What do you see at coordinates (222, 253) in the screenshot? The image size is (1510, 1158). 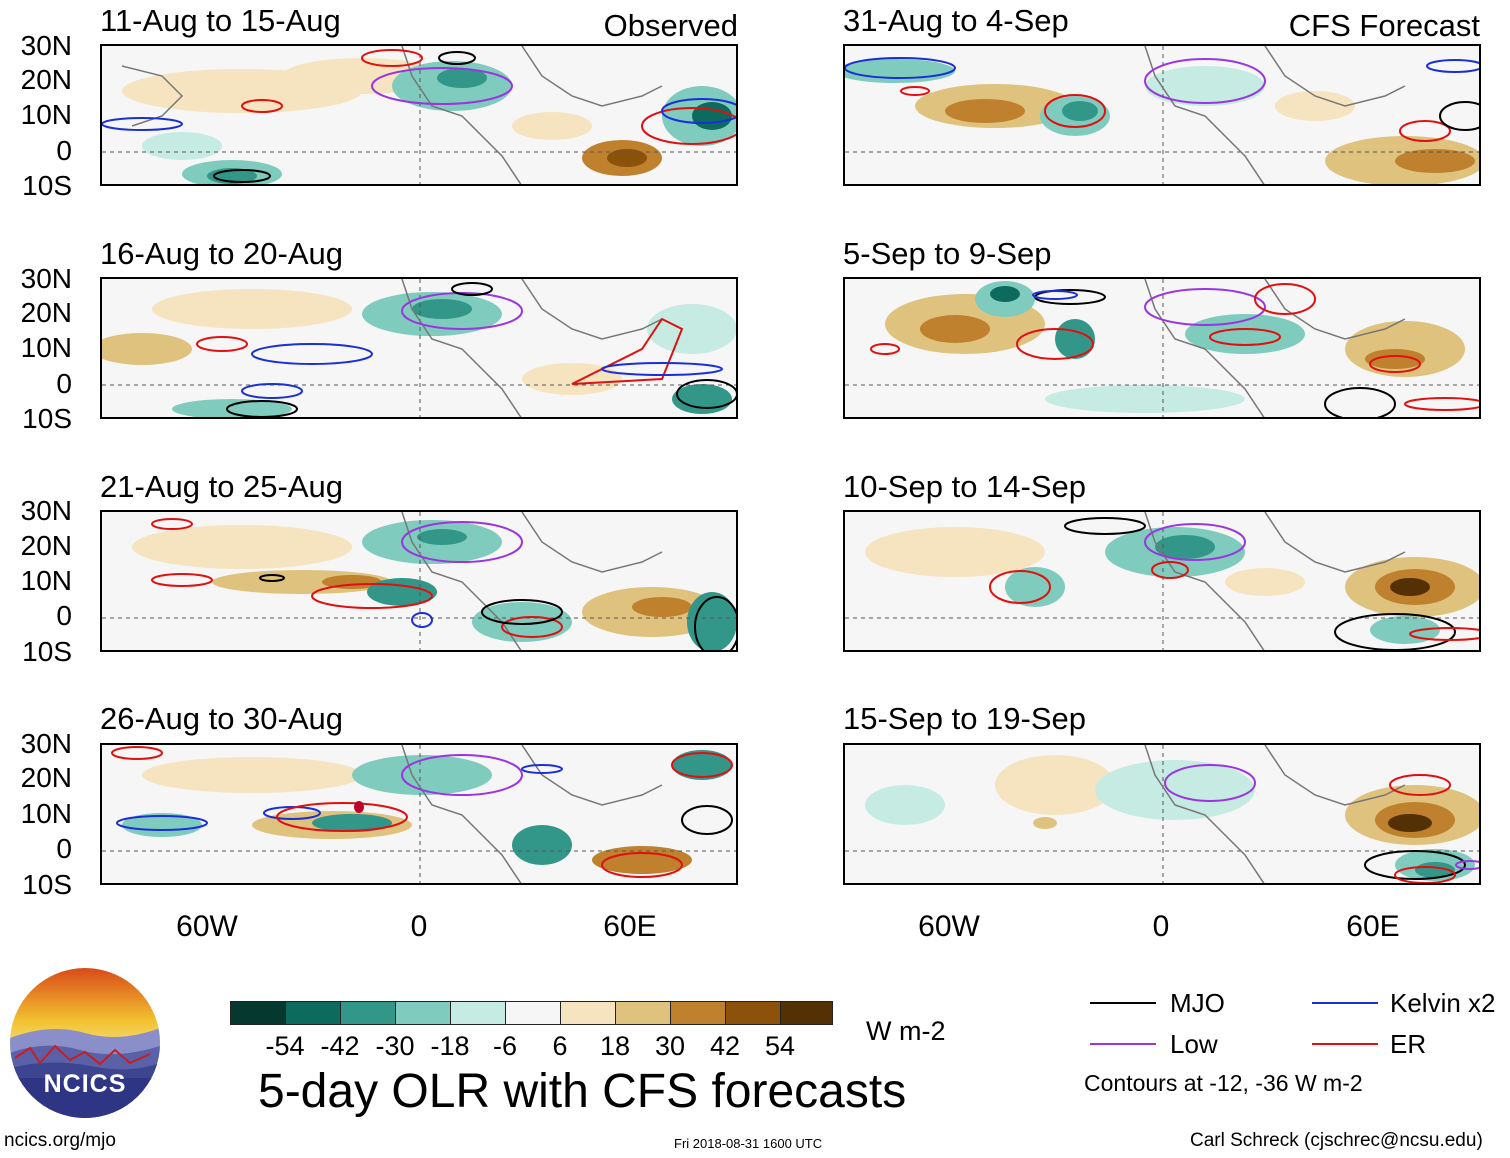 I see `panel-title-2: 16-Aug to 20-Aug` at bounding box center [222, 253].